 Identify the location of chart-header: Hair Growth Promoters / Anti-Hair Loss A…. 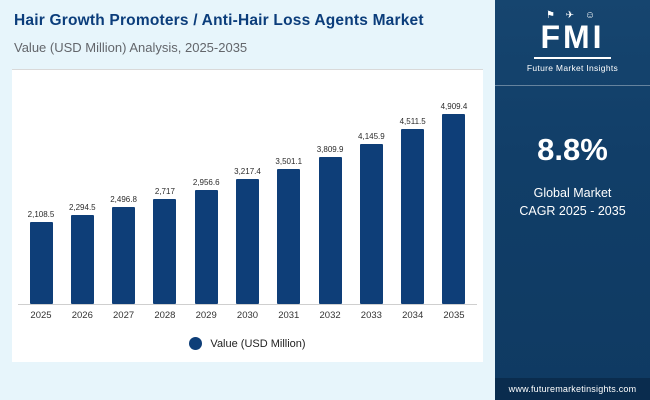
(247, 31).